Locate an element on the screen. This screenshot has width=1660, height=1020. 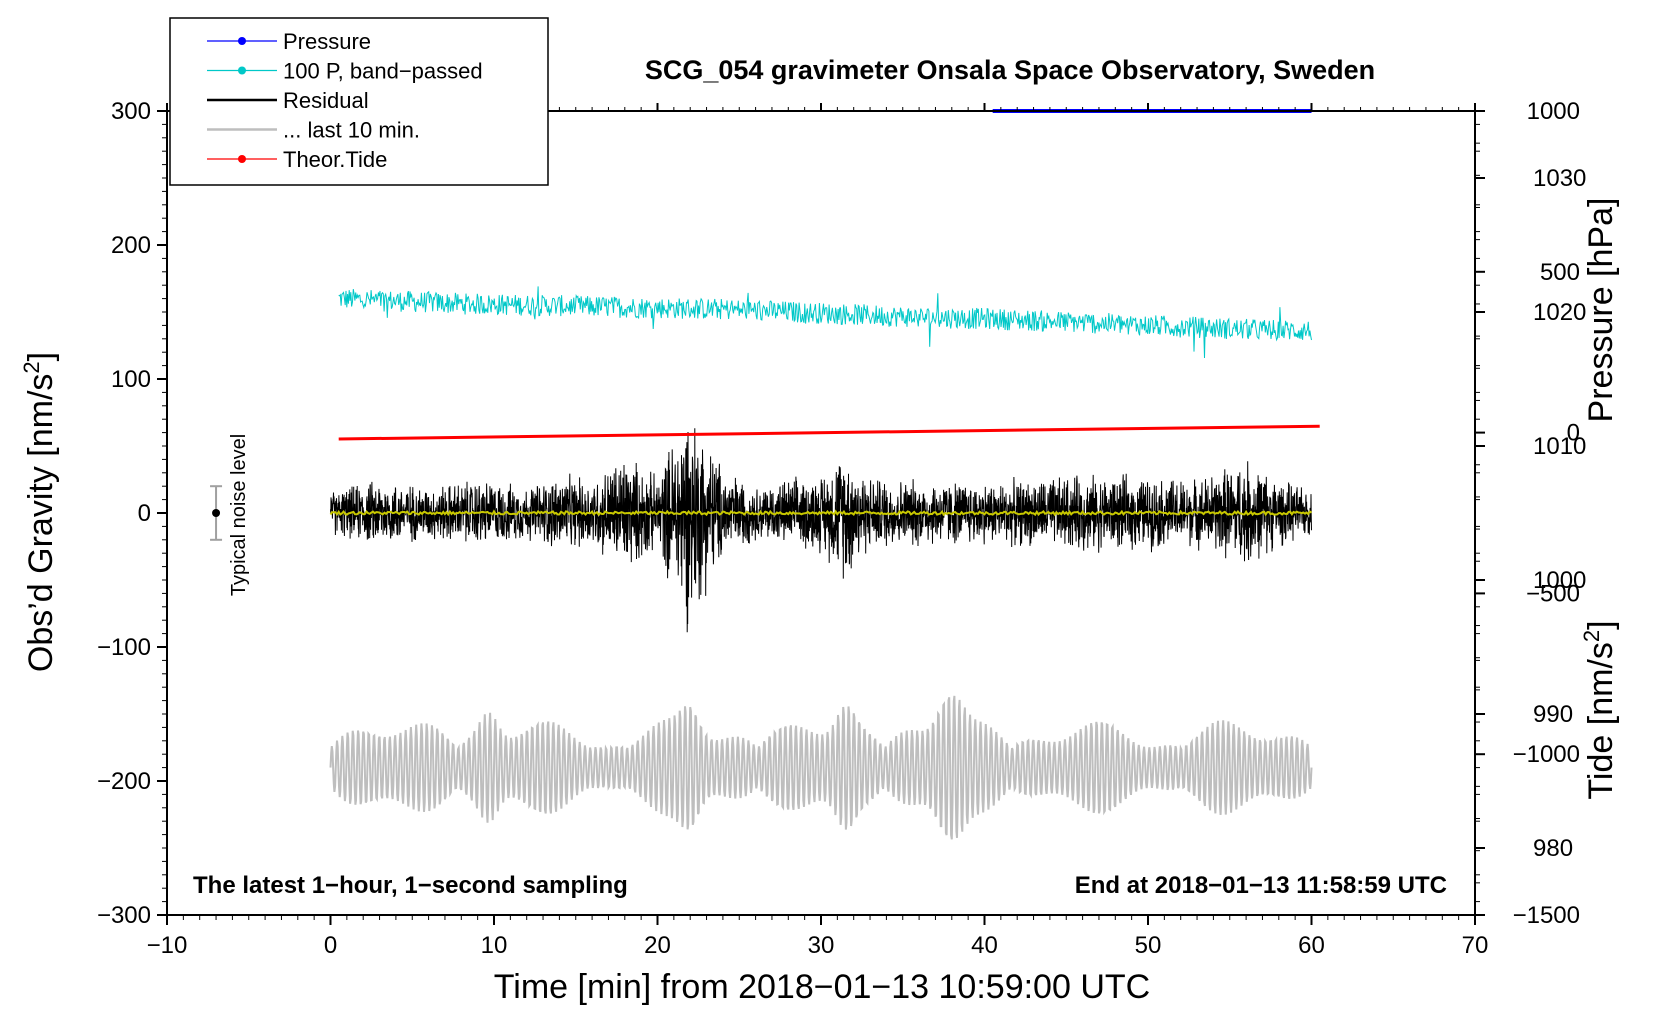
pressure-tick-label: 980 is located at coordinates (1553, 848).